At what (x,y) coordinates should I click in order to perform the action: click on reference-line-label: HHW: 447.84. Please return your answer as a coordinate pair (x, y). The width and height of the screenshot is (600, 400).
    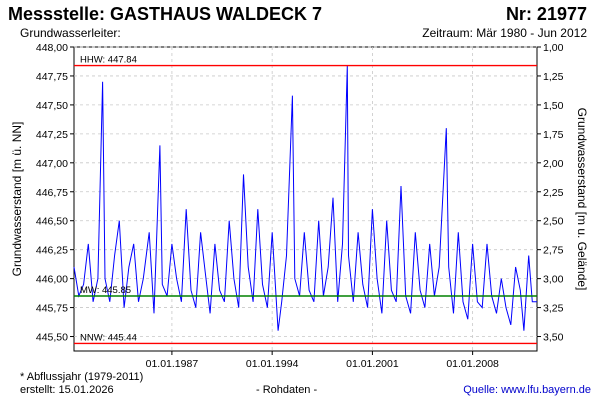
    Looking at the image, I should click on (108, 60).